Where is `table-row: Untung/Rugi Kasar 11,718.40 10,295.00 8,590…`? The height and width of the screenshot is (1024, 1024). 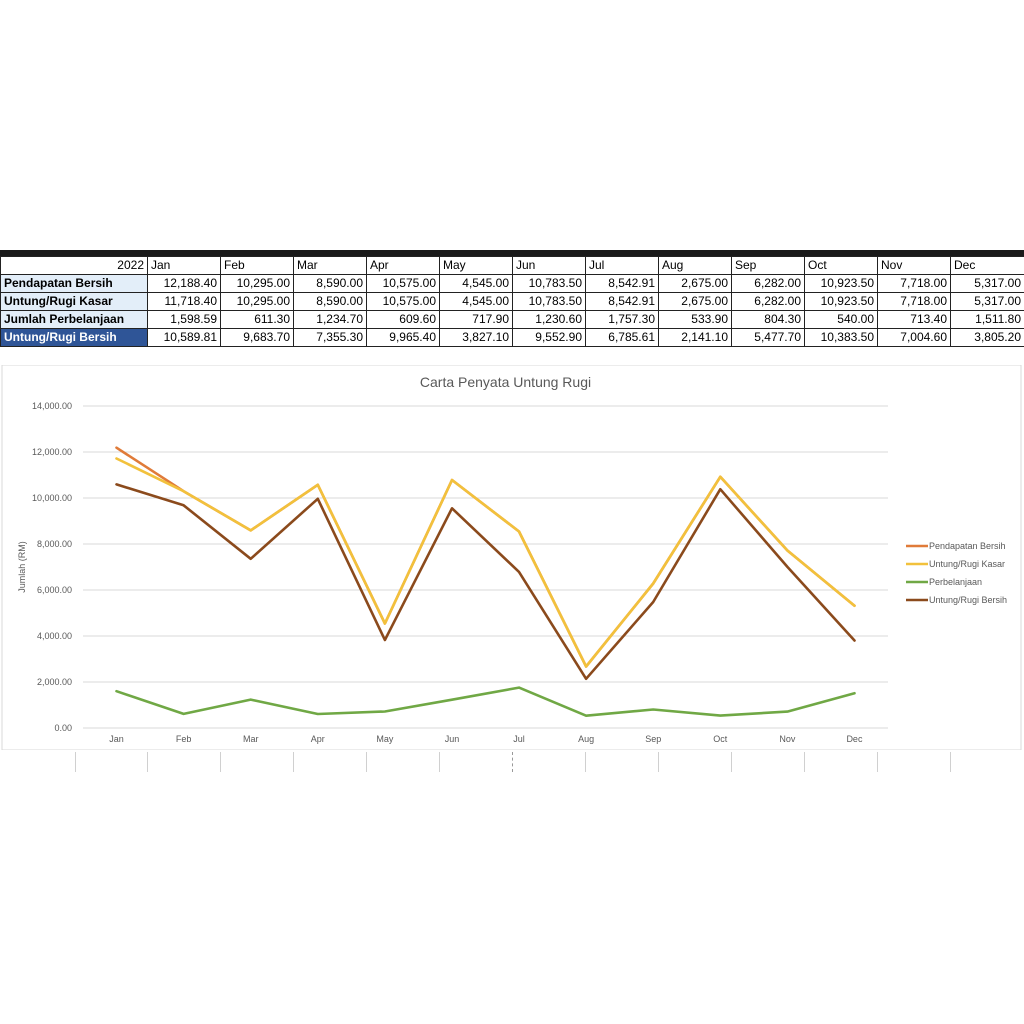
table-row: Untung/Rugi Kasar 11,718.40 10,295.00 8,590… is located at coordinates (512, 301).